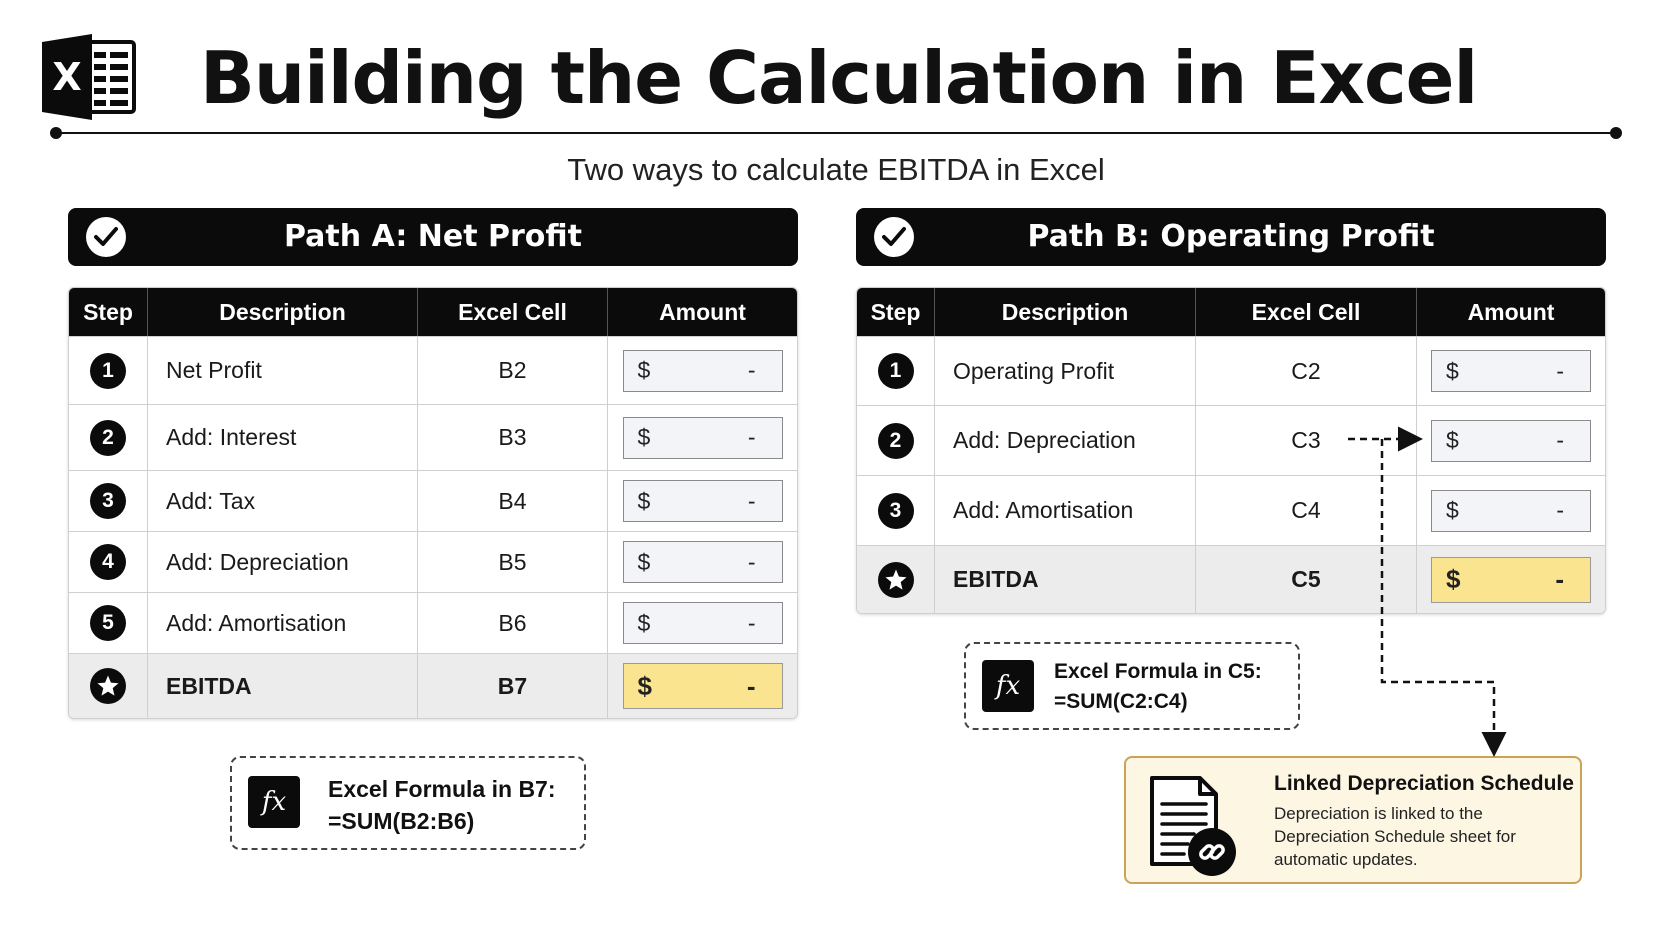 This screenshot has width=1672, height=941. Describe the element at coordinates (401, 821) in the screenshot. I see `formula-expression: =SUM(B2:B6)` at that location.